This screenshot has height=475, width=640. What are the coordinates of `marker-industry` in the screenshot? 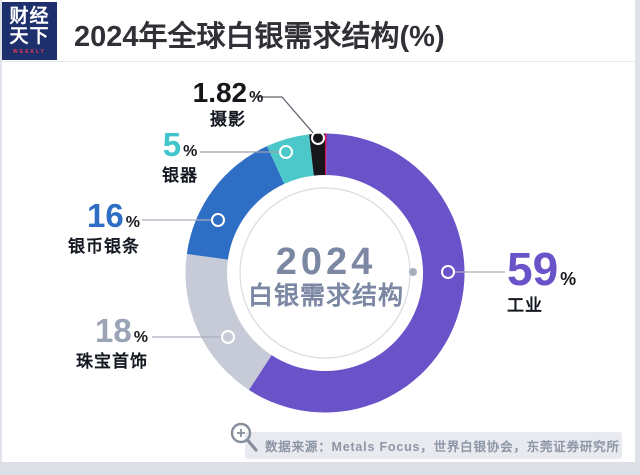 It's located at (448, 272).